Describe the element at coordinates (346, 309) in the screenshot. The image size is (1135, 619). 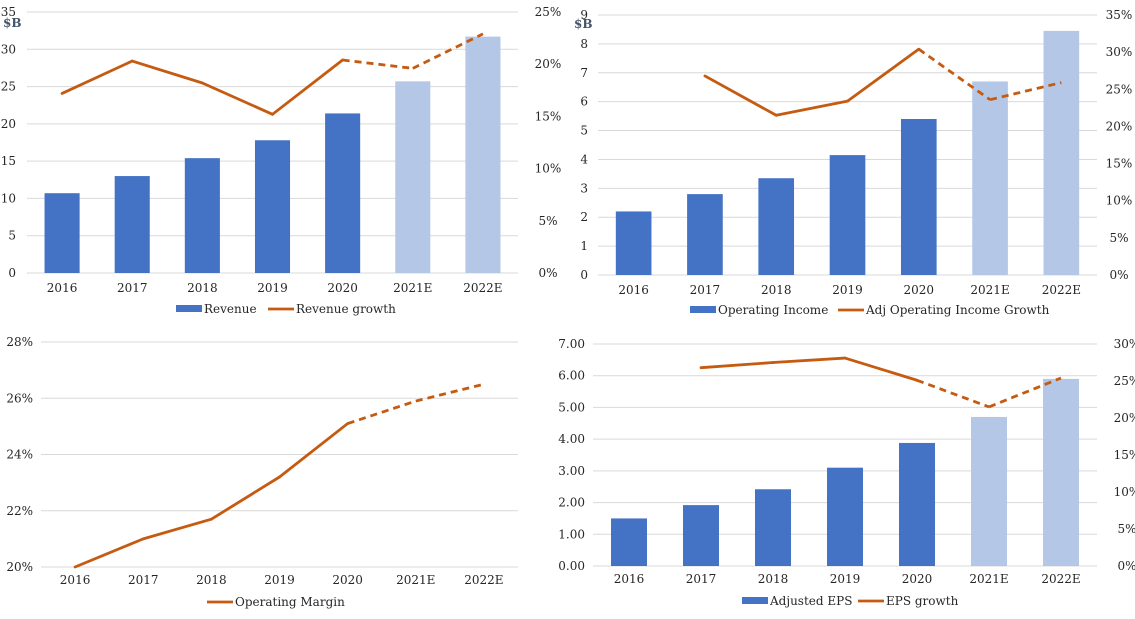
I see `legend-label: Revenue growth` at that location.